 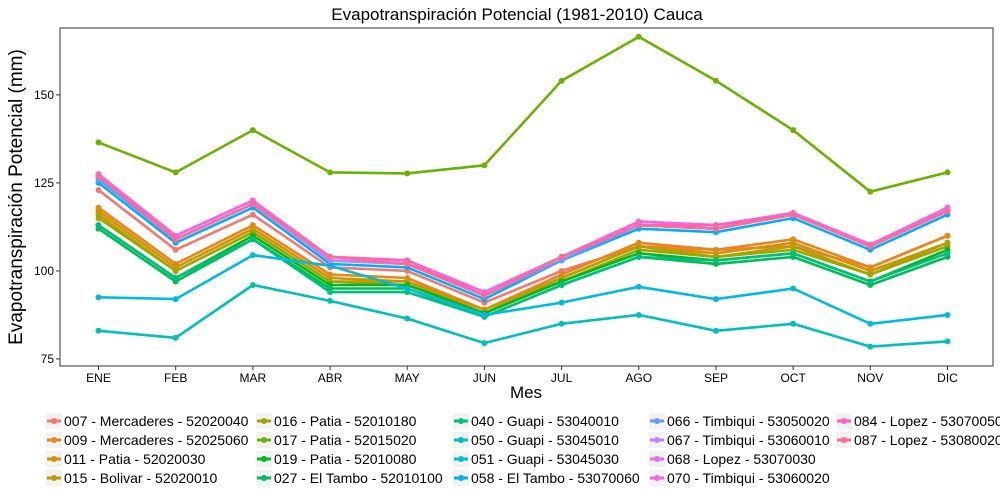 I want to click on legend-item: 040 - Guapi - 53040010, so click(x=536, y=421).